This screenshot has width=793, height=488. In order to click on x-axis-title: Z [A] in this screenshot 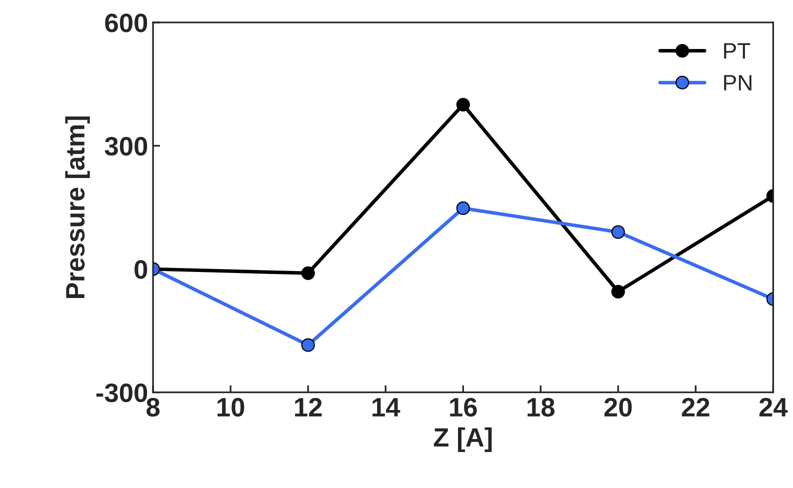, I will do `click(463, 439)`.